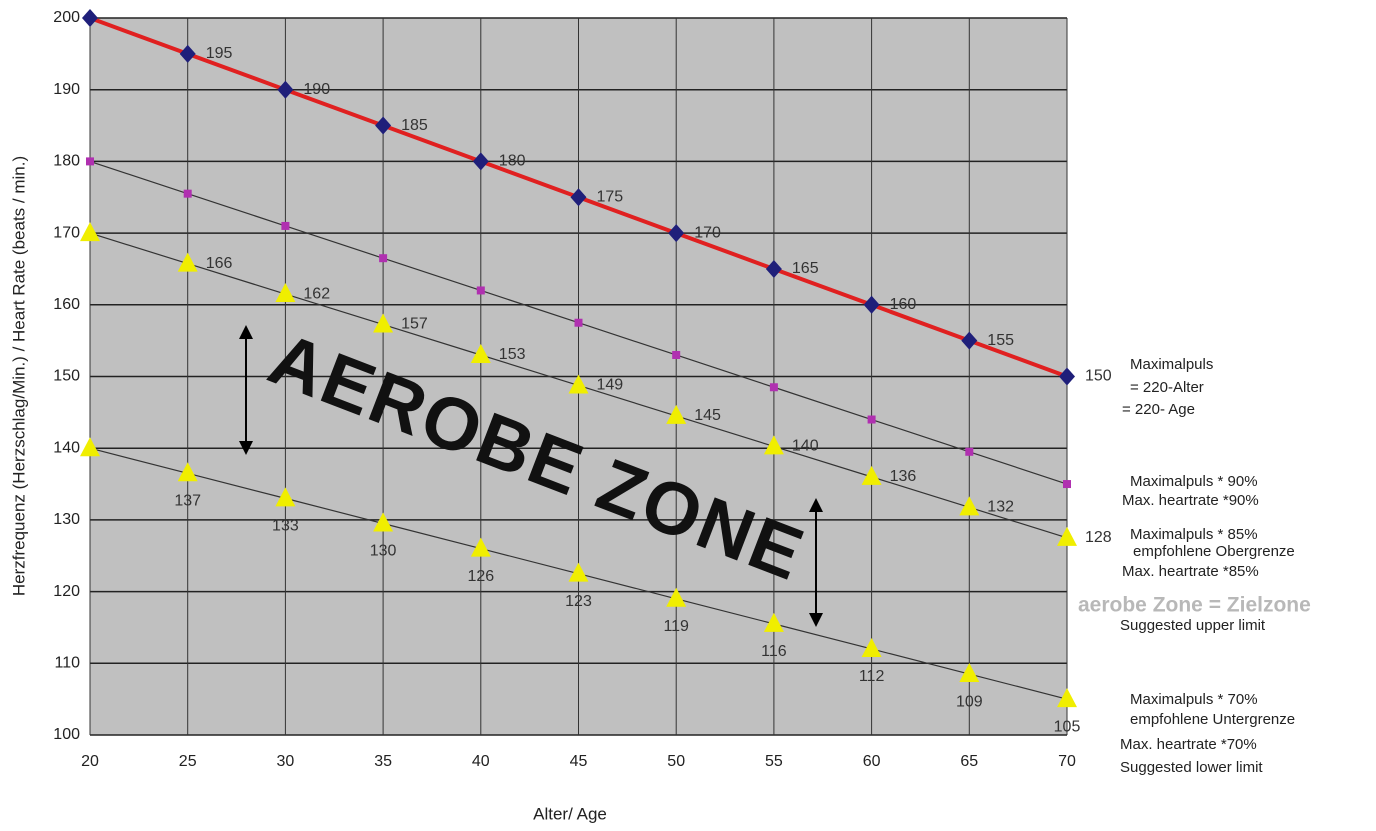  What do you see at coordinates (1098, 537) in the screenshot?
I see `data-label: 128` at bounding box center [1098, 537].